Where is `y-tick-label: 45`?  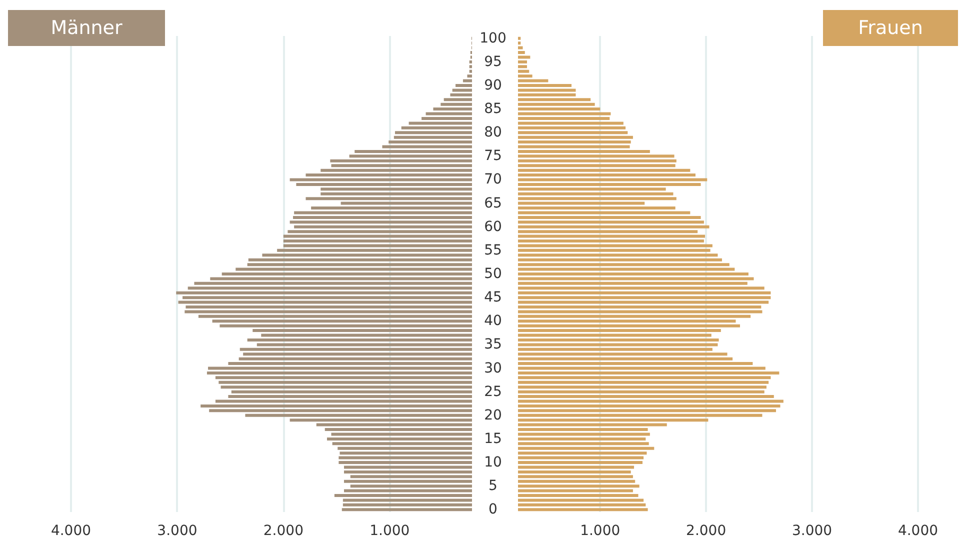
y-tick-label: 45 is located at coordinates (493, 298).